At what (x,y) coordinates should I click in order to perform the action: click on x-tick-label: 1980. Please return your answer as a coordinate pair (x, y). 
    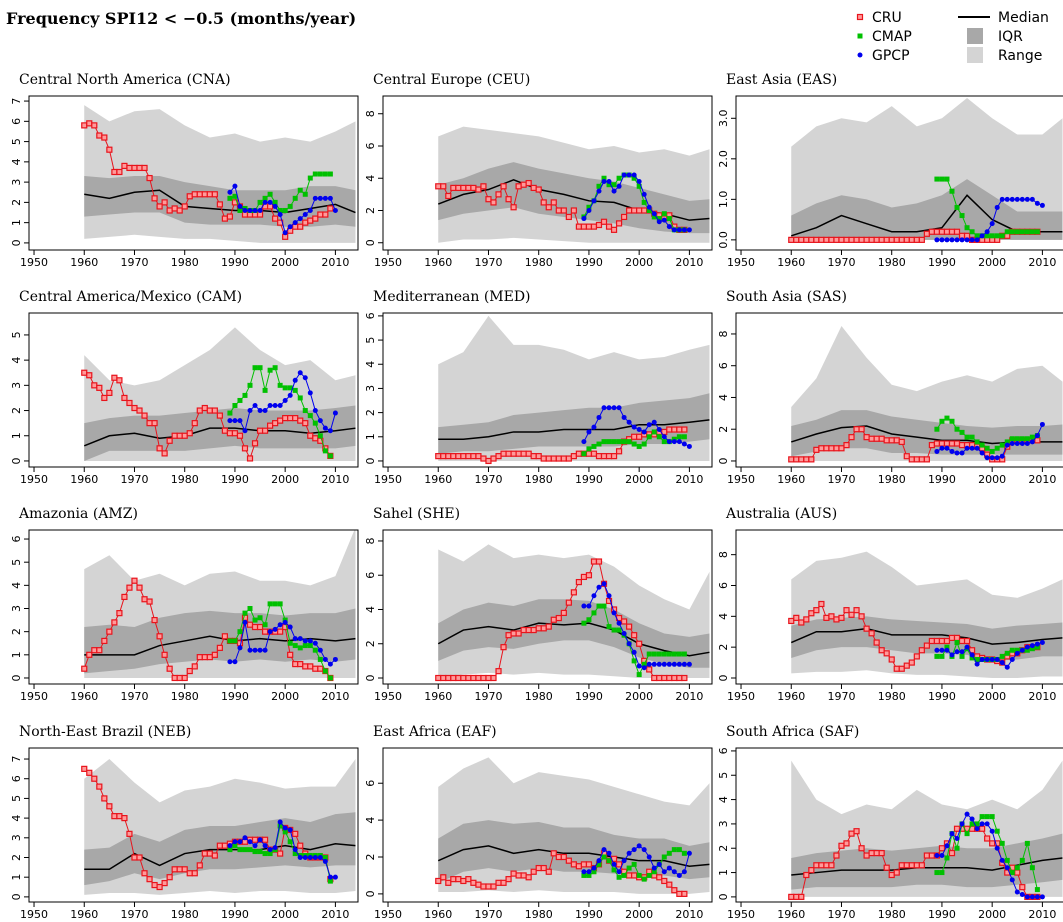
    Looking at the image, I should click on (539, 262).